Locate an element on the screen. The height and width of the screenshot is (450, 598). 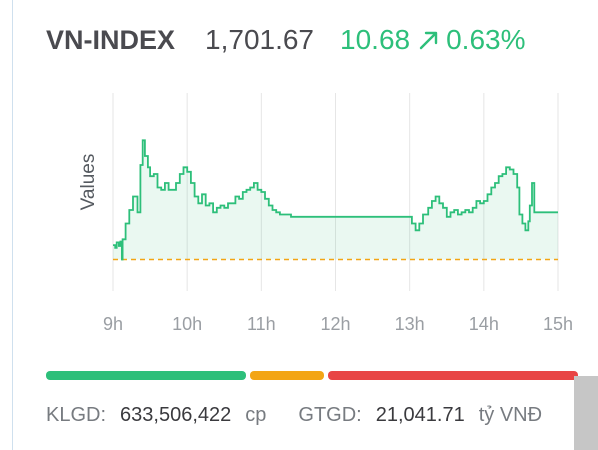
index-header: VN-INDEX 1,701.67 10.68 0.63% is located at coordinates (286, 40).